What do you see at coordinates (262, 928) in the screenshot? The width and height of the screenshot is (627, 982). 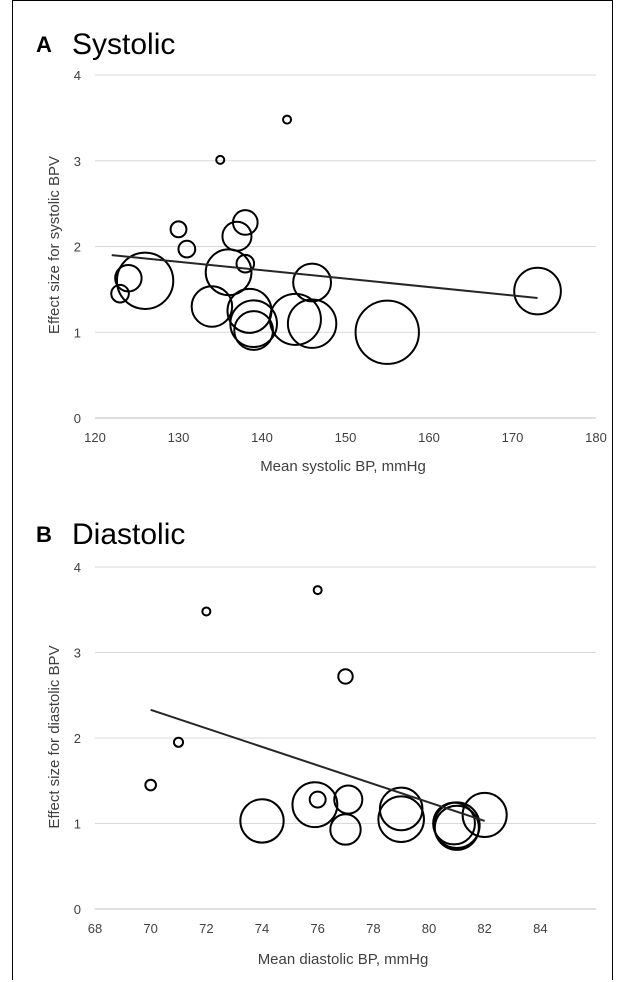 I see `panel-b-x-tick-label: 74` at bounding box center [262, 928].